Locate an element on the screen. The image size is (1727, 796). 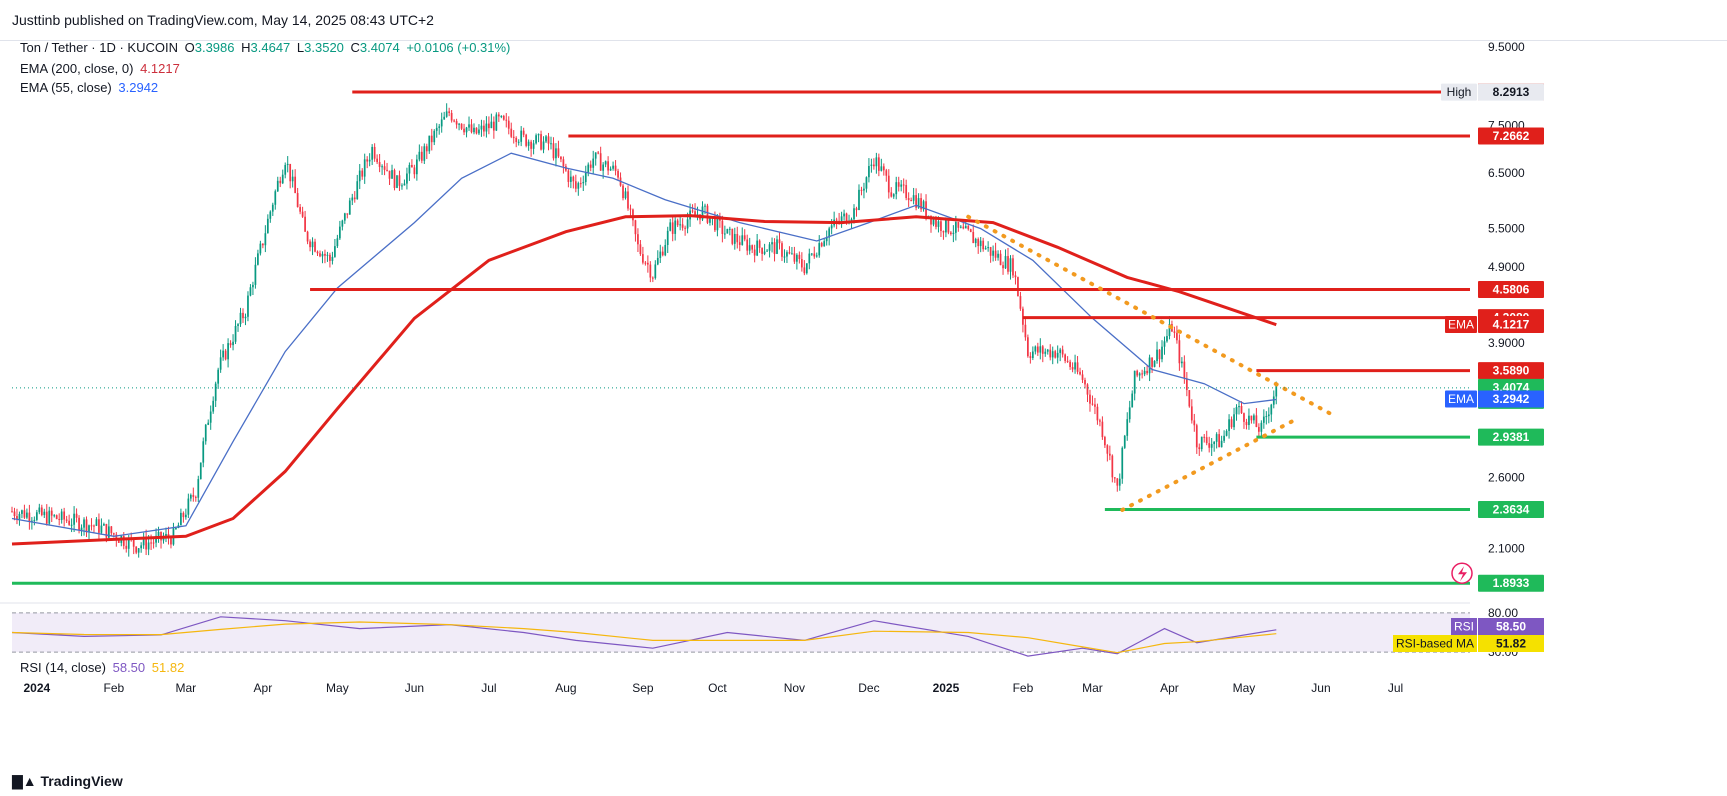
rsi-label-tag: RSI-based MA is located at coordinates (1435, 644).